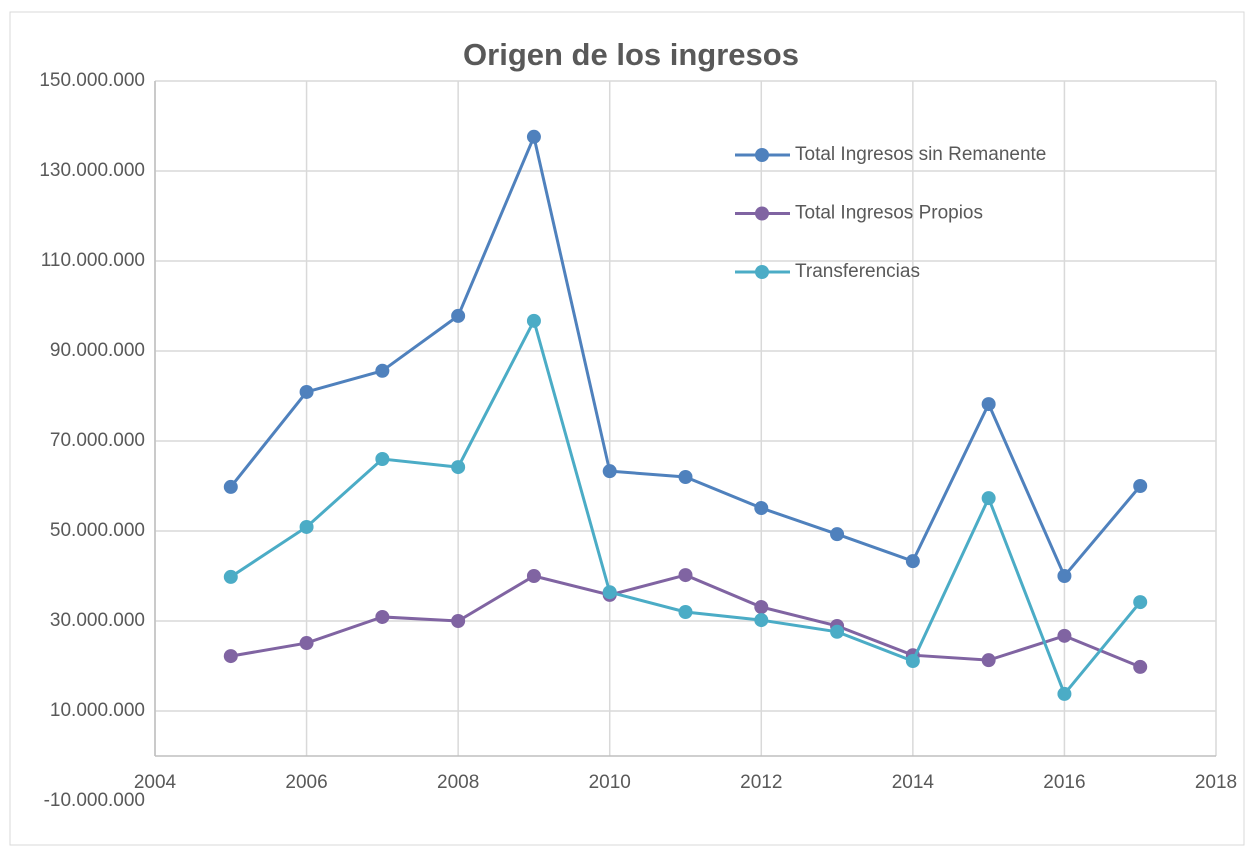 This screenshot has width=1245, height=846. What do you see at coordinates (306, 782) in the screenshot?
I see `x-tick-label: 2006` at bounding box center [306, 782].